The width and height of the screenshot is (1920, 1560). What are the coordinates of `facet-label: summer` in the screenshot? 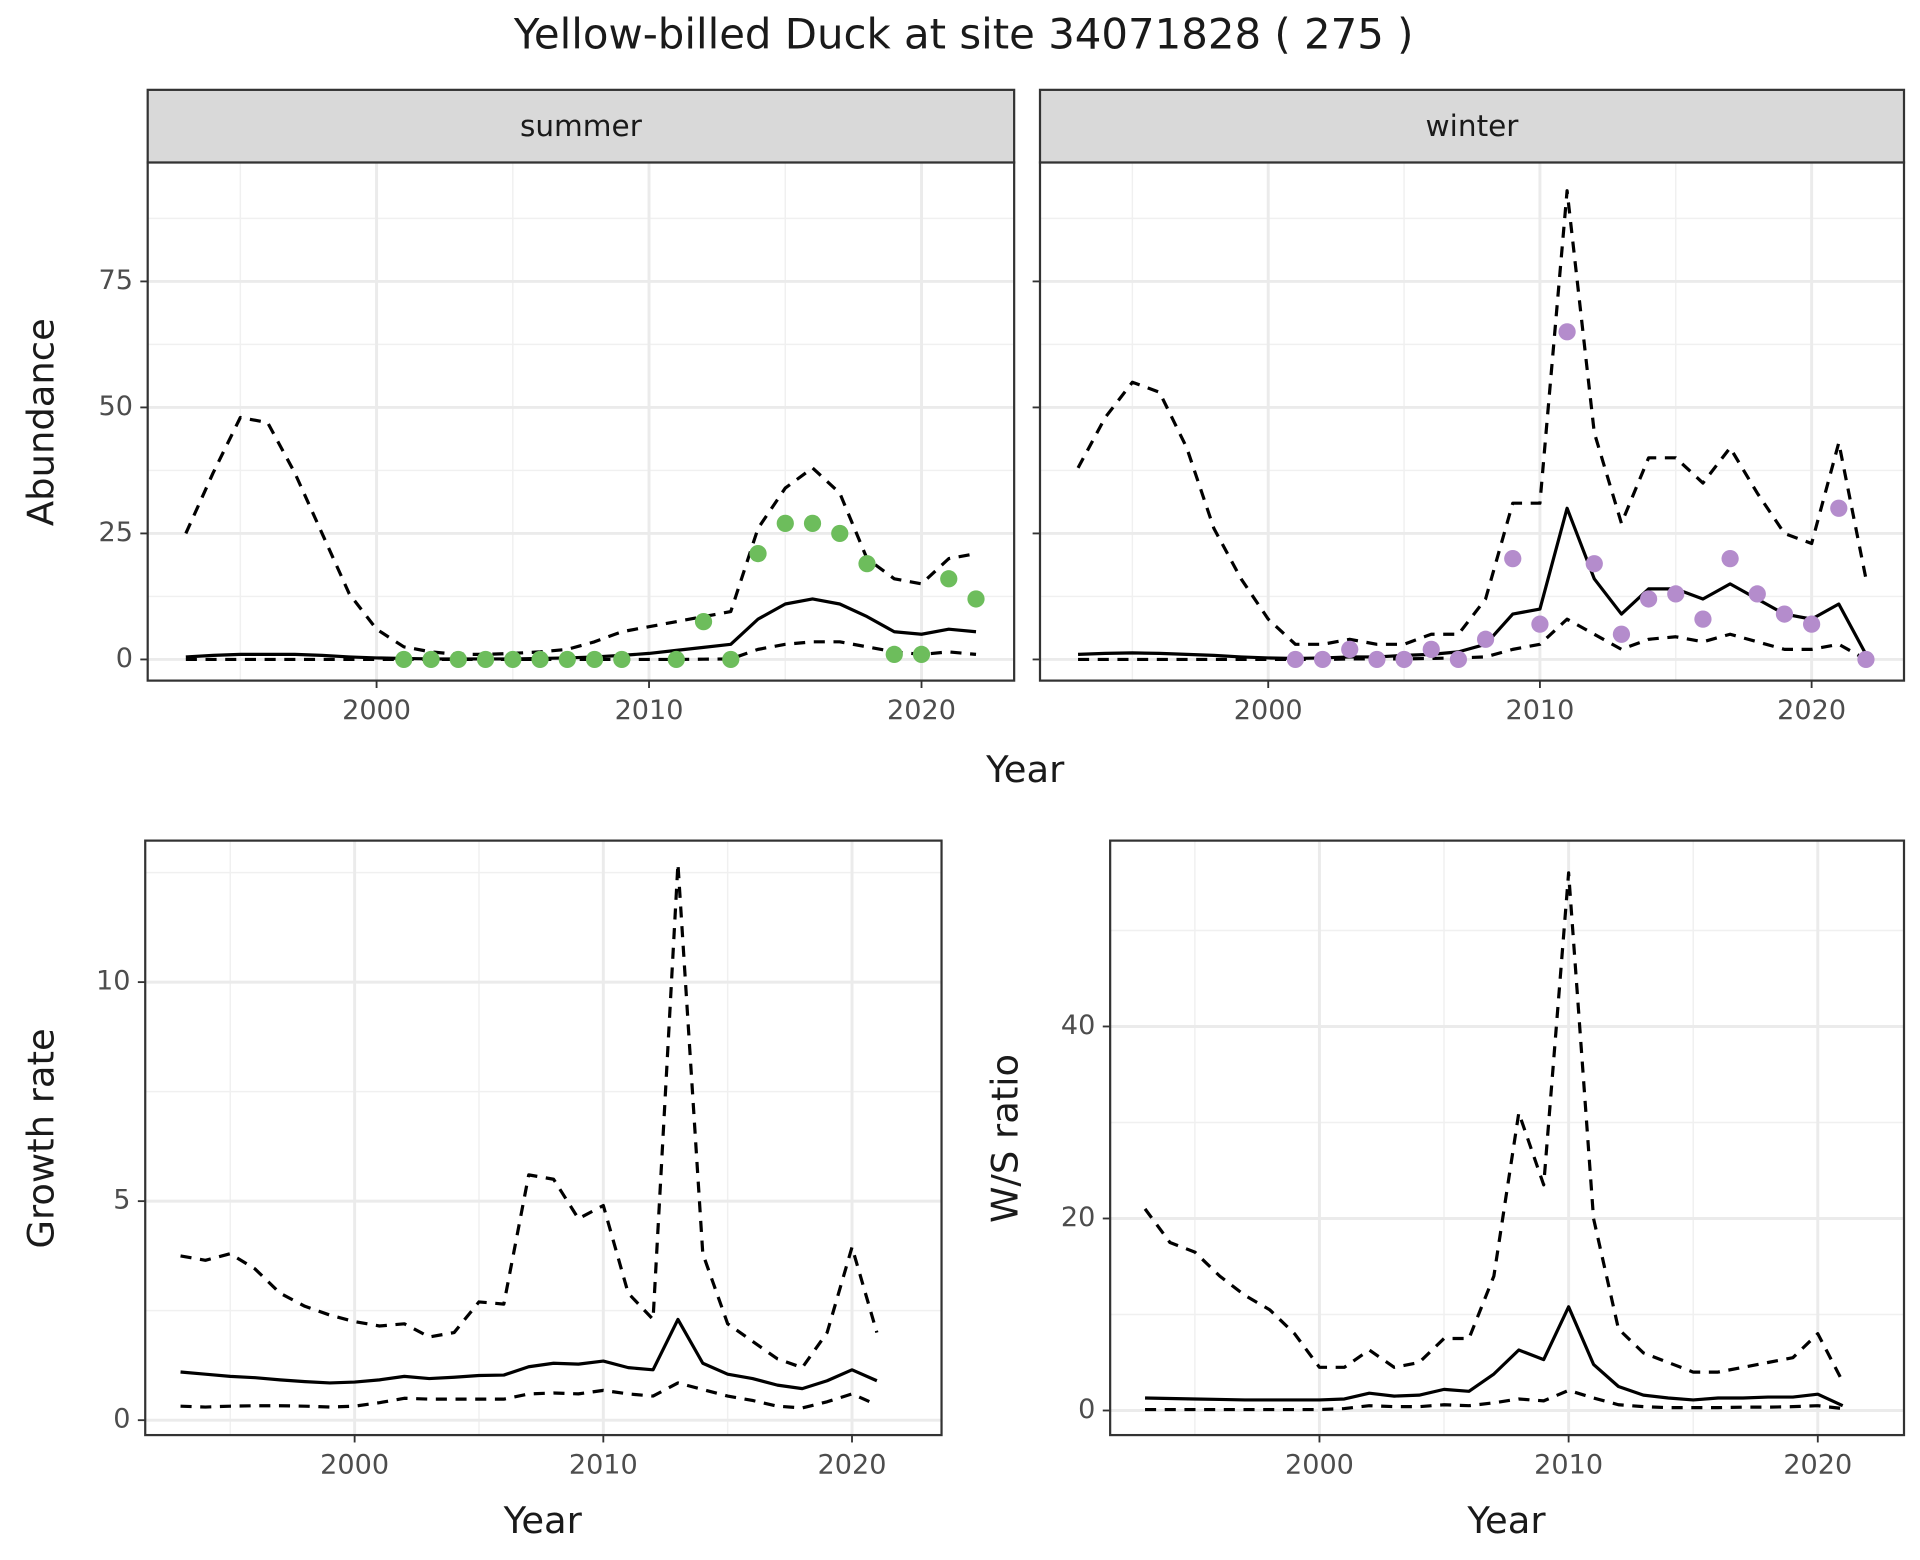 It's located at (581, 126).